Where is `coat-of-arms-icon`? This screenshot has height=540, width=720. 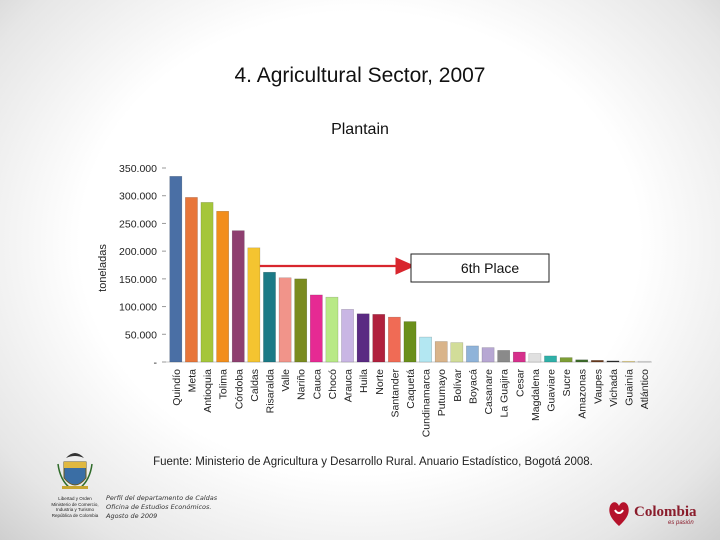 coat-of-arms-icon is located at coordinates (75, 471).